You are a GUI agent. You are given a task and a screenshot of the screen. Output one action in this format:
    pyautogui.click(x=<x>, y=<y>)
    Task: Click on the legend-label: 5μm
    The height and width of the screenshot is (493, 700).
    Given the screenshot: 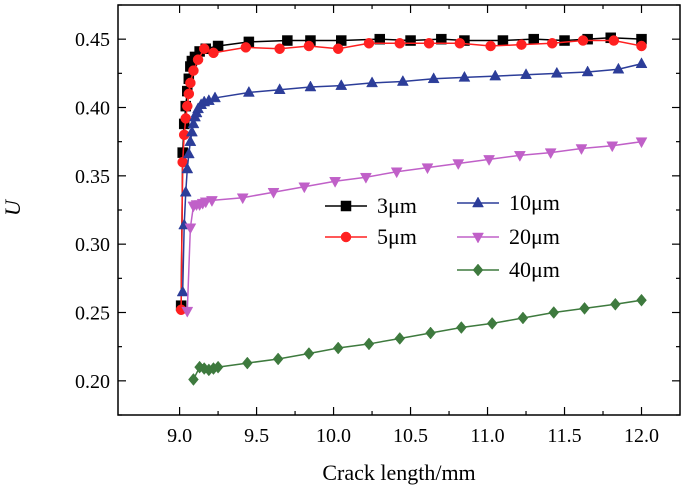 What is the action you would take?
    pyautogui.click(x=397, y=236)
    